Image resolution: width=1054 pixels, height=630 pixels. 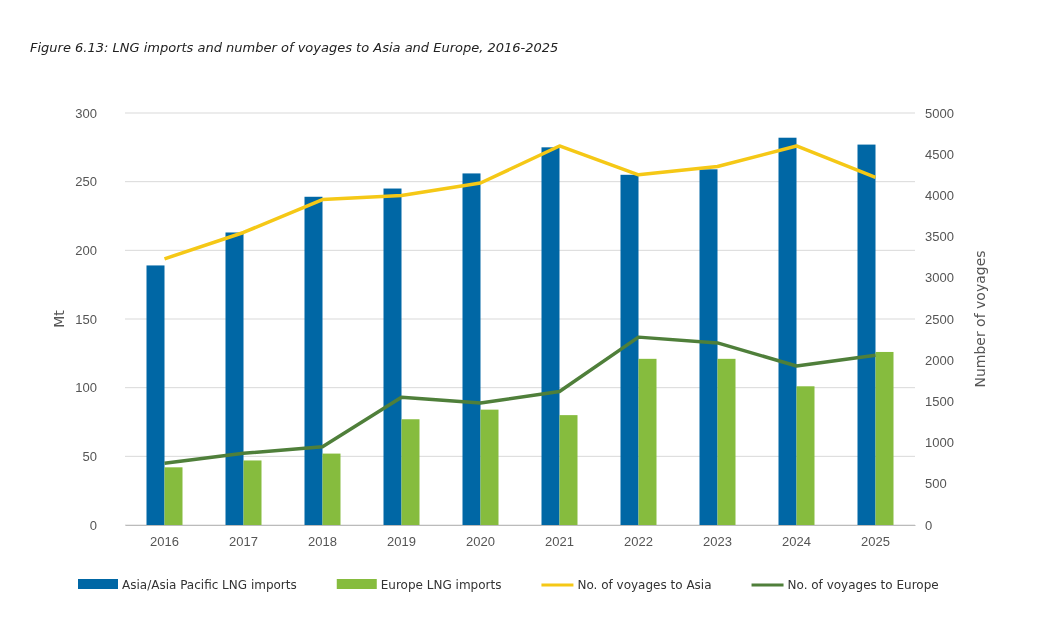 I want to click on y-tick-label: 300, so click(x=86, y=113).